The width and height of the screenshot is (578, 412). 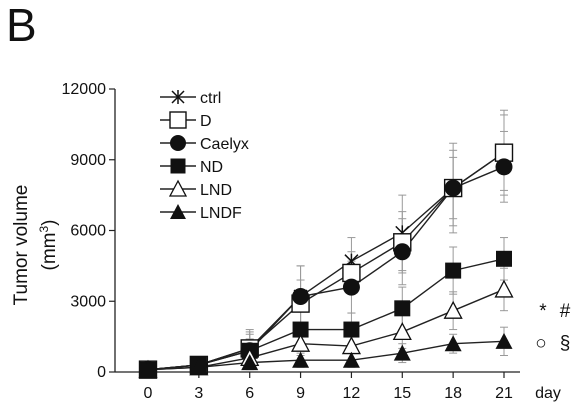 I want to click on x-axis-label: day, so click(x=548, y=393).